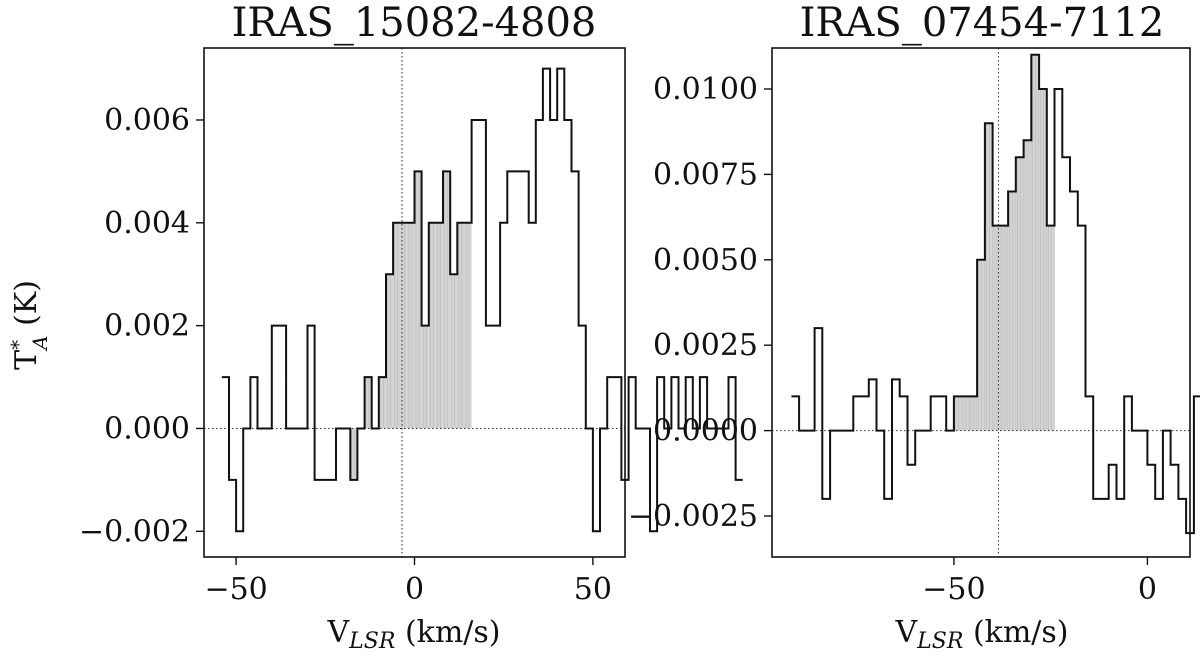  Describe the element at coordinates (705, 345) in the screenshot. I see `y-tick-label: 0.0025` at that location.